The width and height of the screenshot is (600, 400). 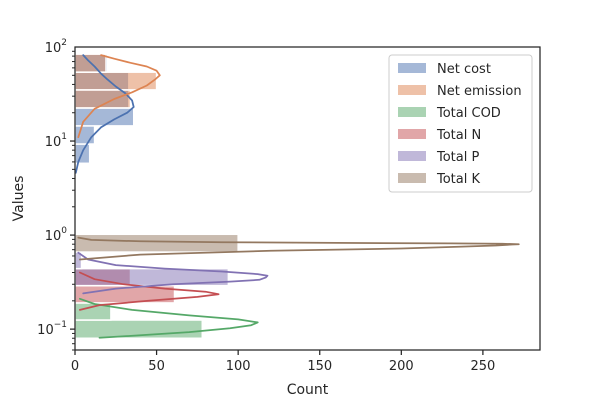 I want to click on y-axis-label: Values, so click(x=19, y=199).